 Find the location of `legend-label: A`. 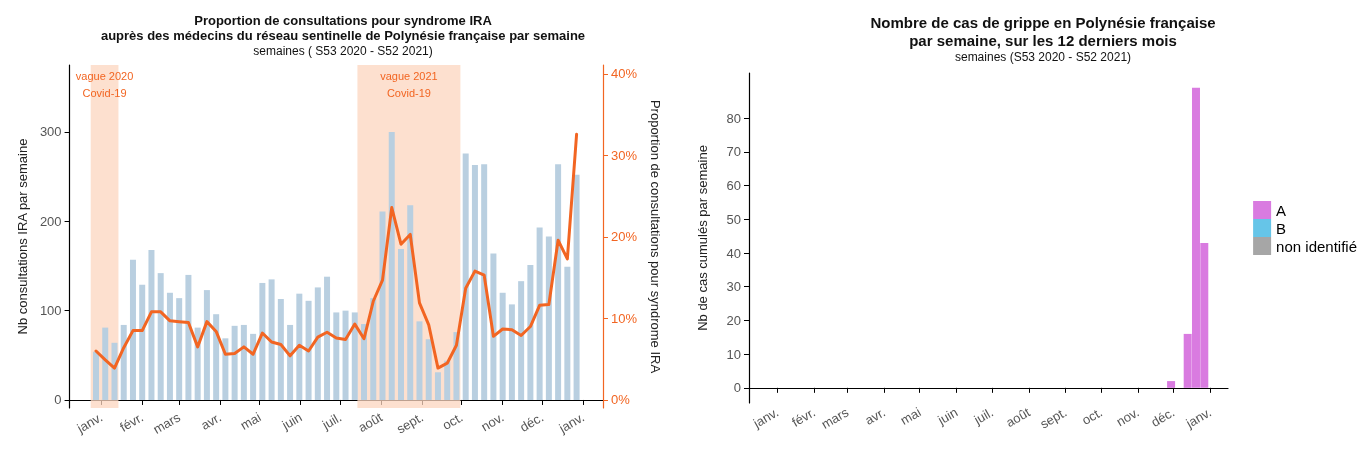

legend-label: A is located at coordinates (1281, 210).